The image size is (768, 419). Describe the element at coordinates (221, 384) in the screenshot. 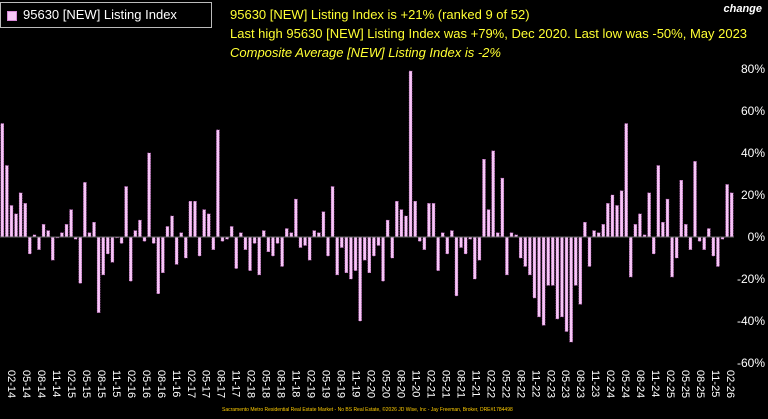

I see `x-tick-label: 08-17` at that location.